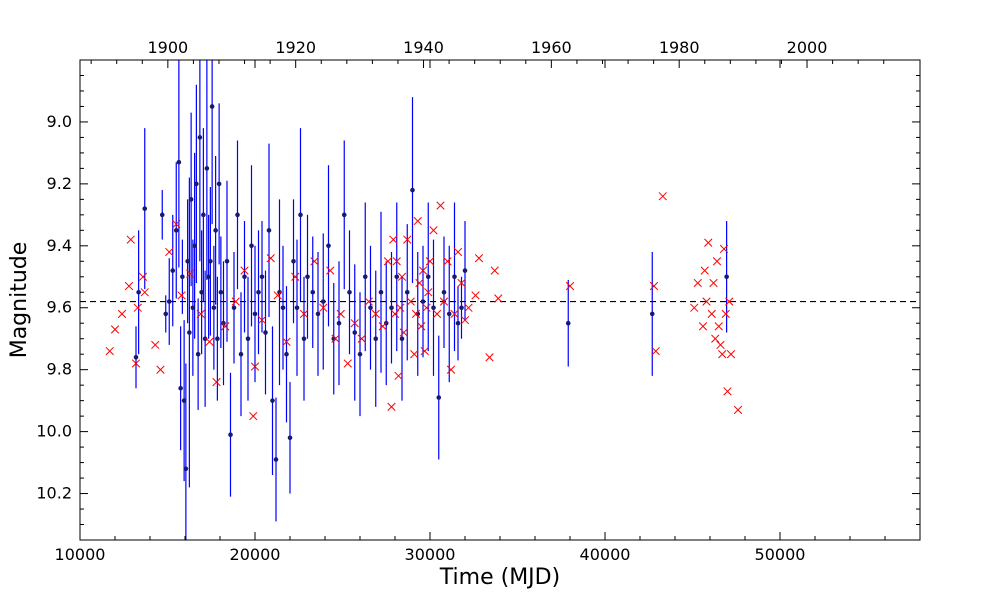 The height and width of the screenshot is (600, 1000). Describe the element at coordinates (59, 121) in the screenshot. I see `y-tick-label: 9.0` at that location.